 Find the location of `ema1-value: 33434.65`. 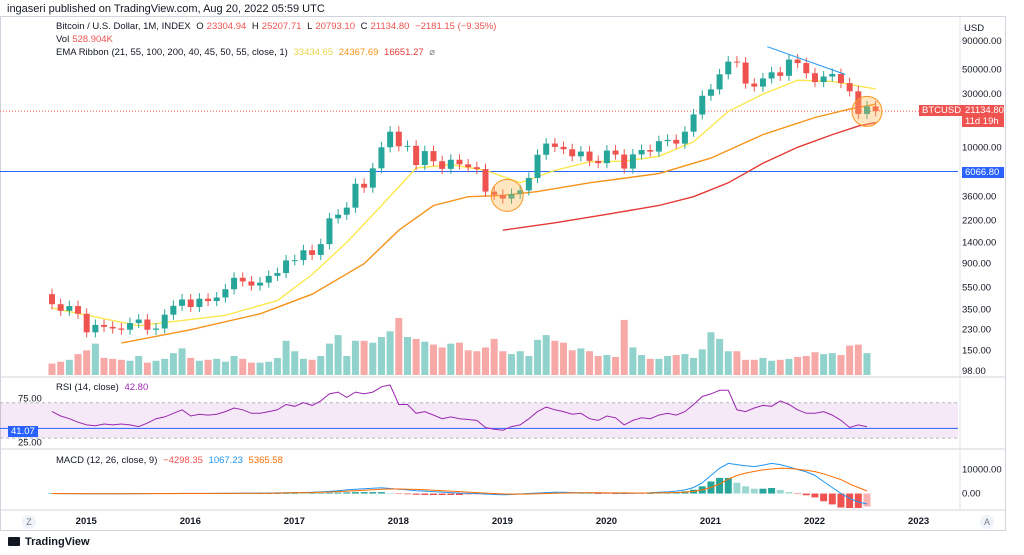

ema1-value: 33434.65 is located at coordinates (313, 52).